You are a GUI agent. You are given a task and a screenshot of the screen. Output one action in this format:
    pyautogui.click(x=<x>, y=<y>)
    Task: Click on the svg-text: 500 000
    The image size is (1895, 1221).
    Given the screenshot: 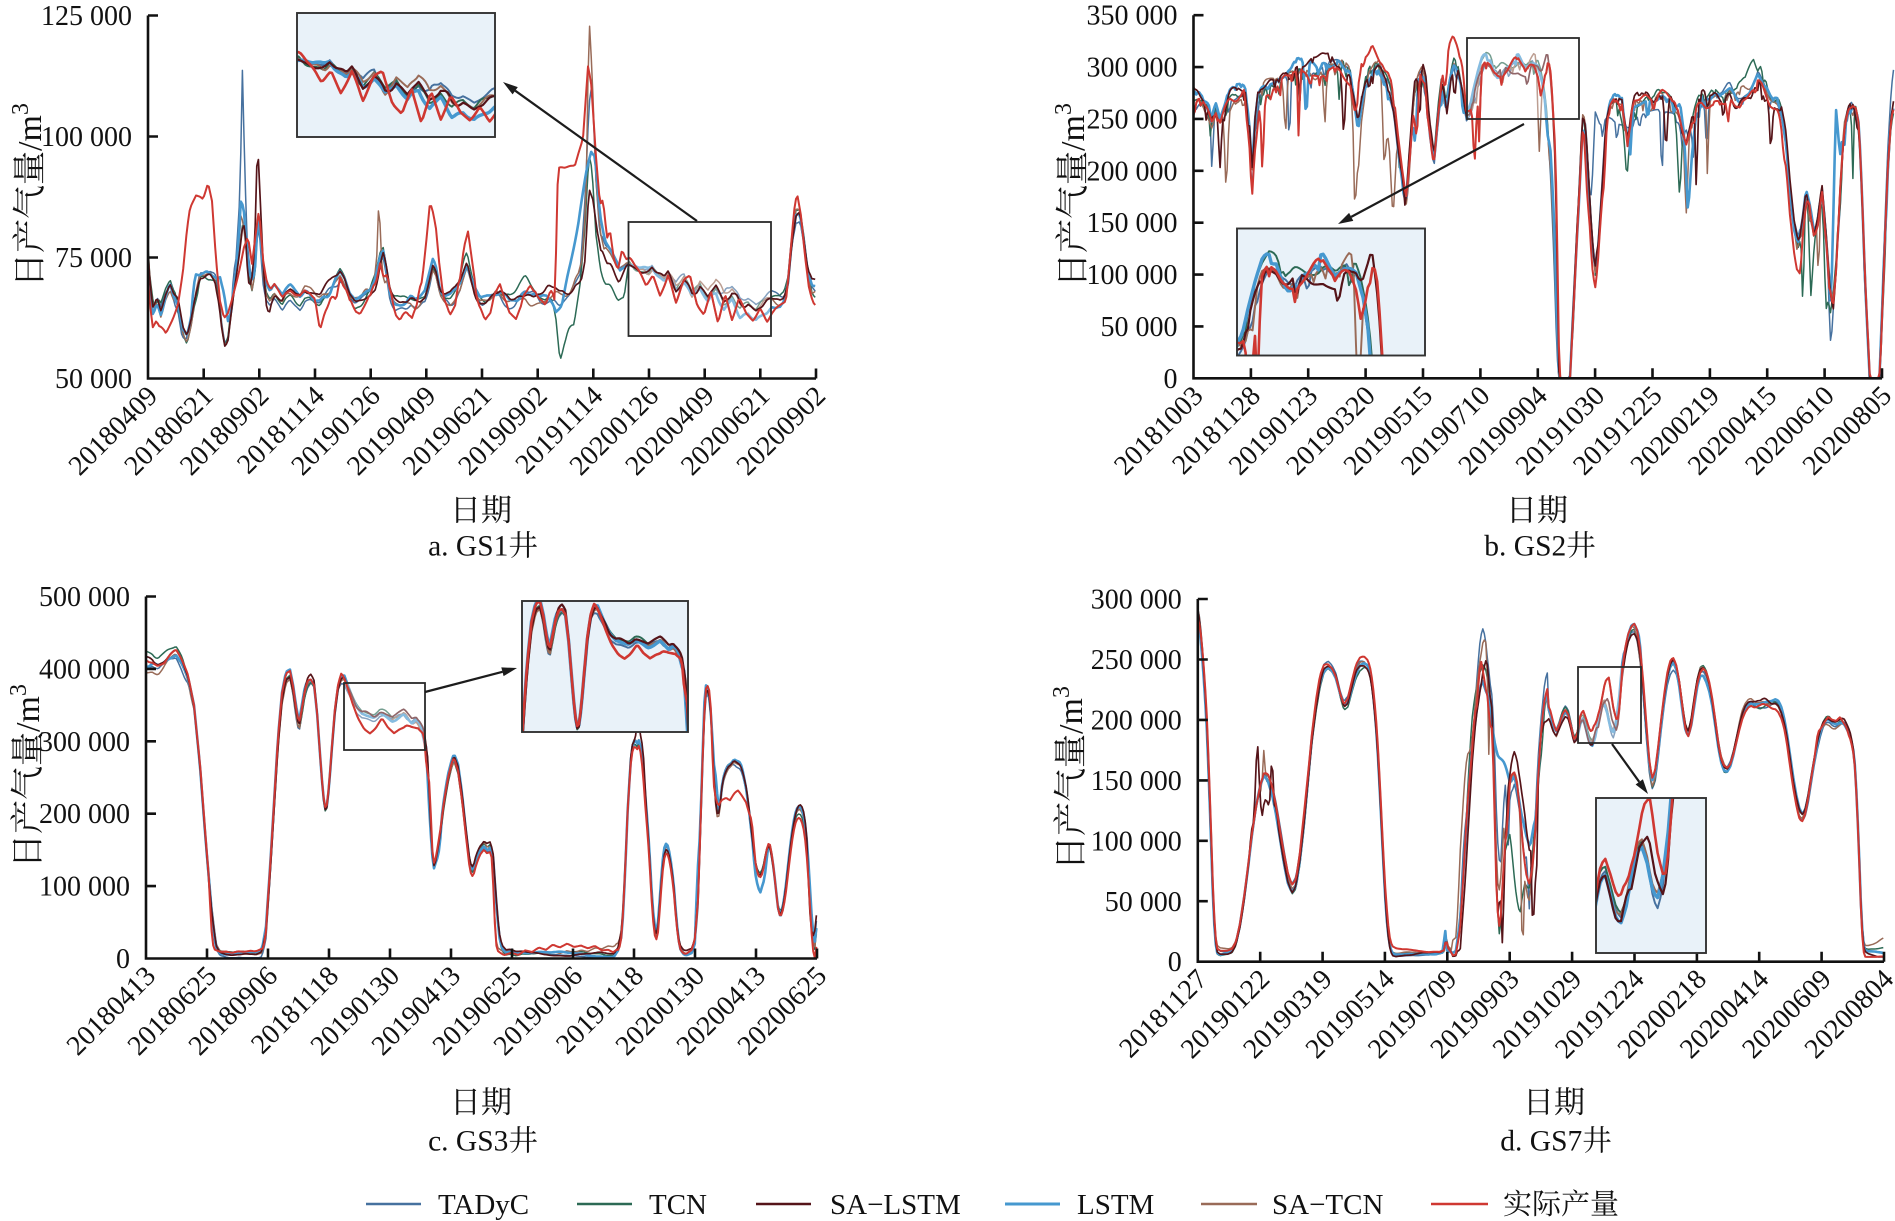 What is the action you would take?
    pyautogui.click(x=84, y=597)
    